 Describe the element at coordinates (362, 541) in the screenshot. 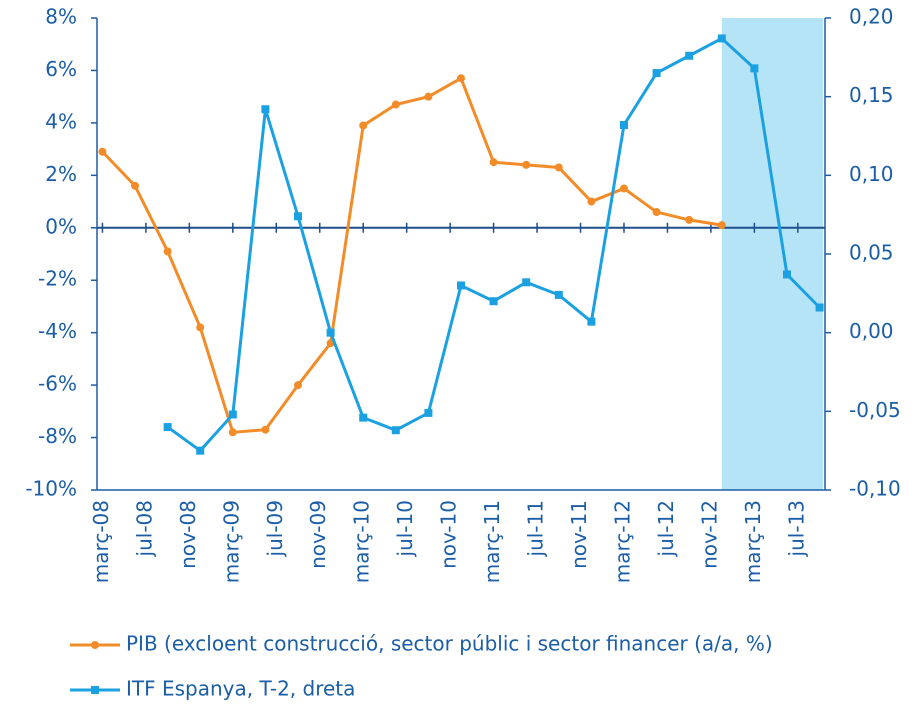

I see `x-tick-label: març-10` at that location.